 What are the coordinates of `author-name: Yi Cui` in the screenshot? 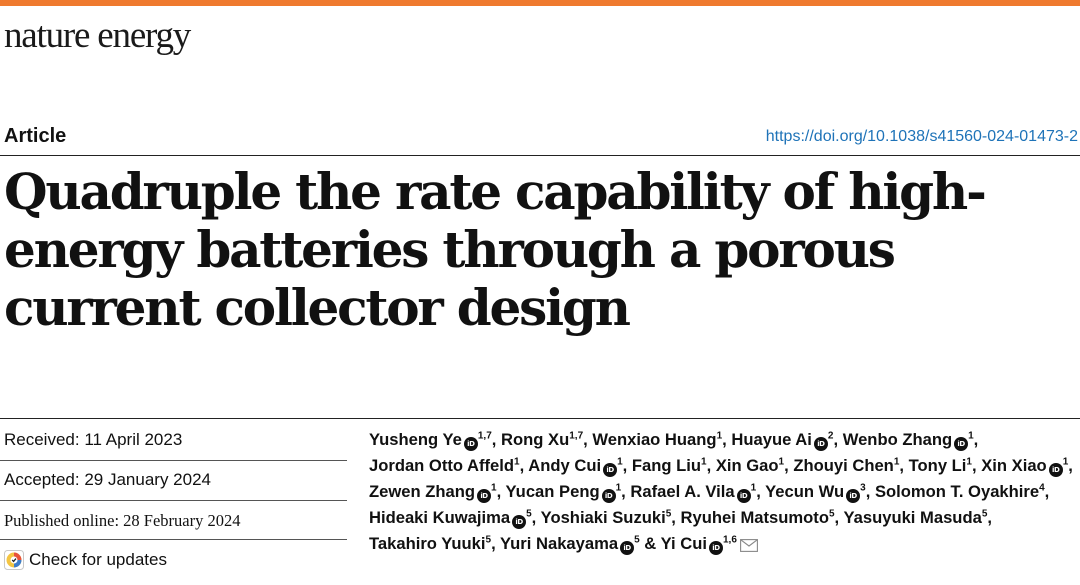 It's located at (683, 543).